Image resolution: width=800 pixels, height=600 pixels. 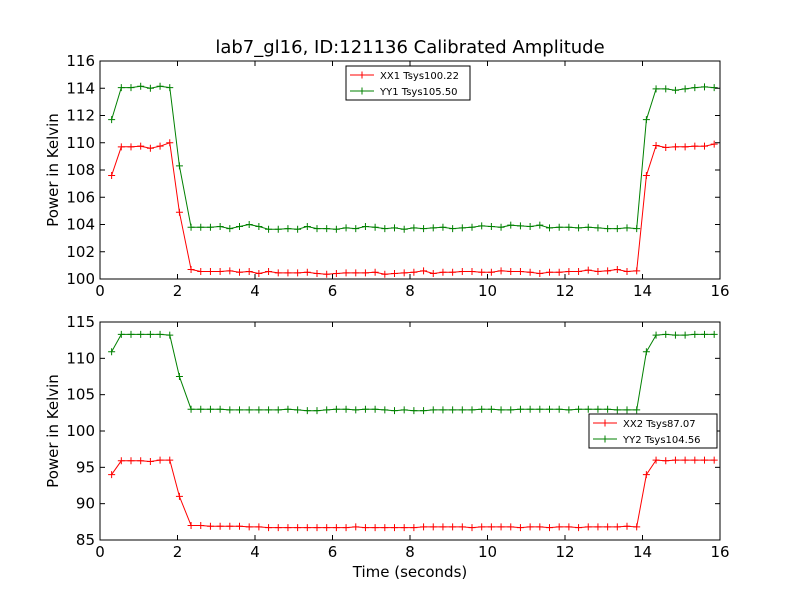 What do you see at coordinates (80, 88) in the screenshot?
I see `y-tick-label: 114` at bounding box center [80, 88].